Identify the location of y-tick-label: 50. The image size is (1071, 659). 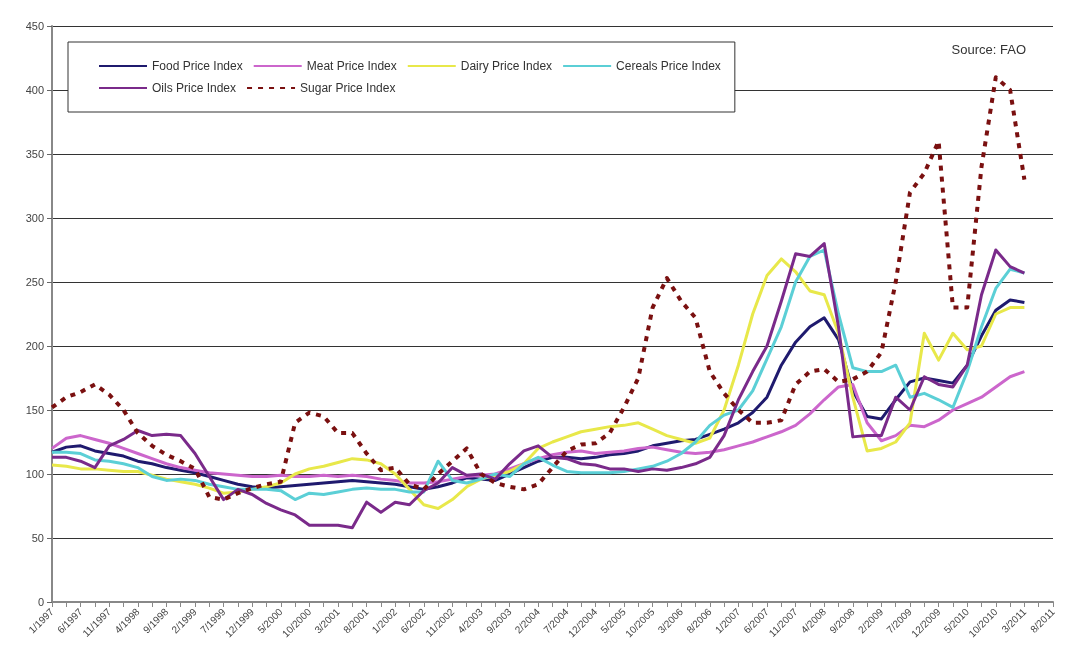
(37, 538).